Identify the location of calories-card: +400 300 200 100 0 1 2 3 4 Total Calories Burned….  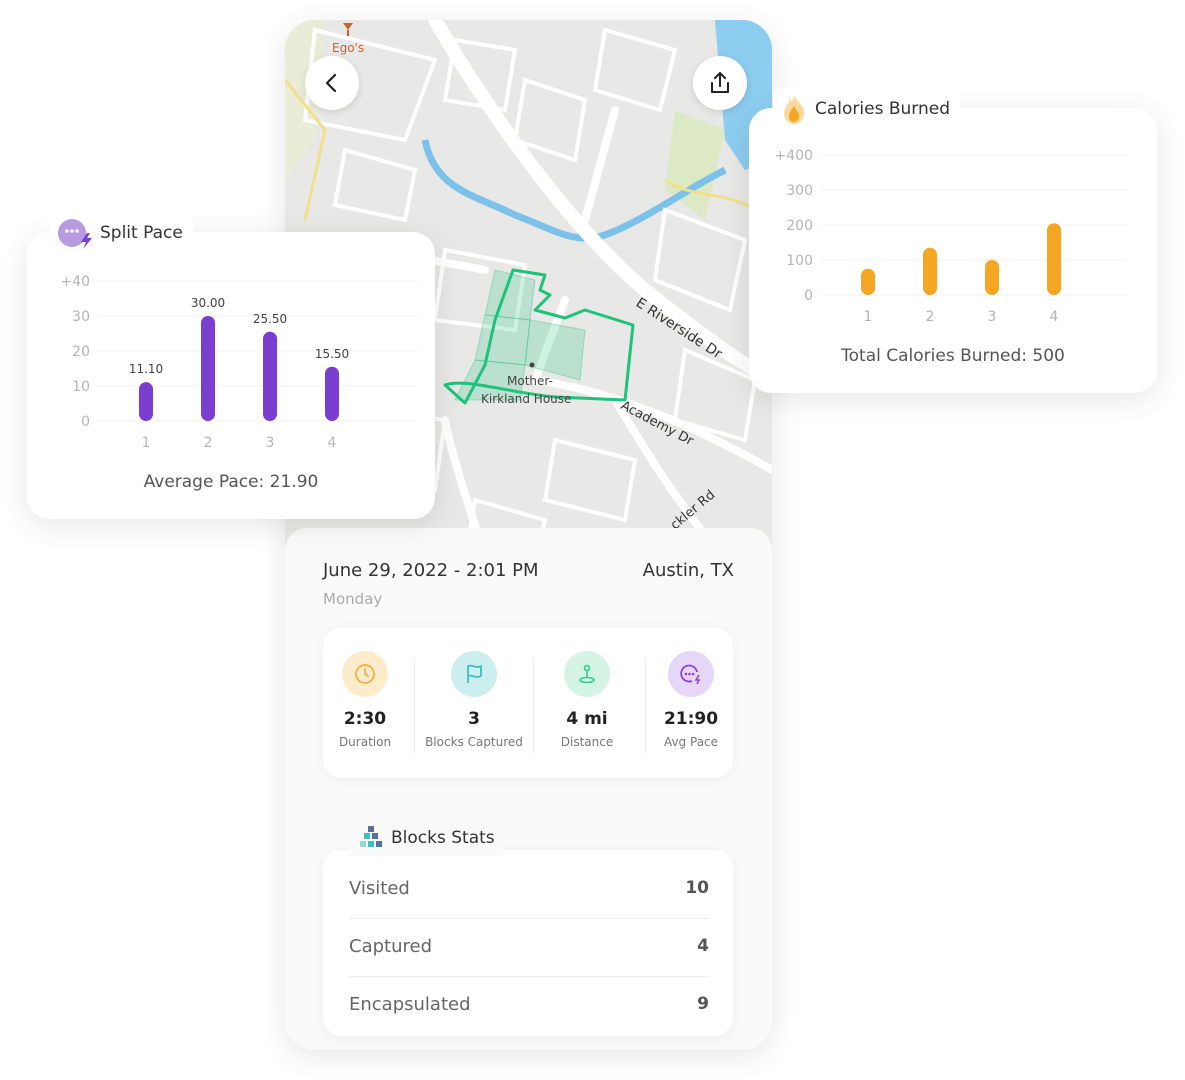
(953, 250).